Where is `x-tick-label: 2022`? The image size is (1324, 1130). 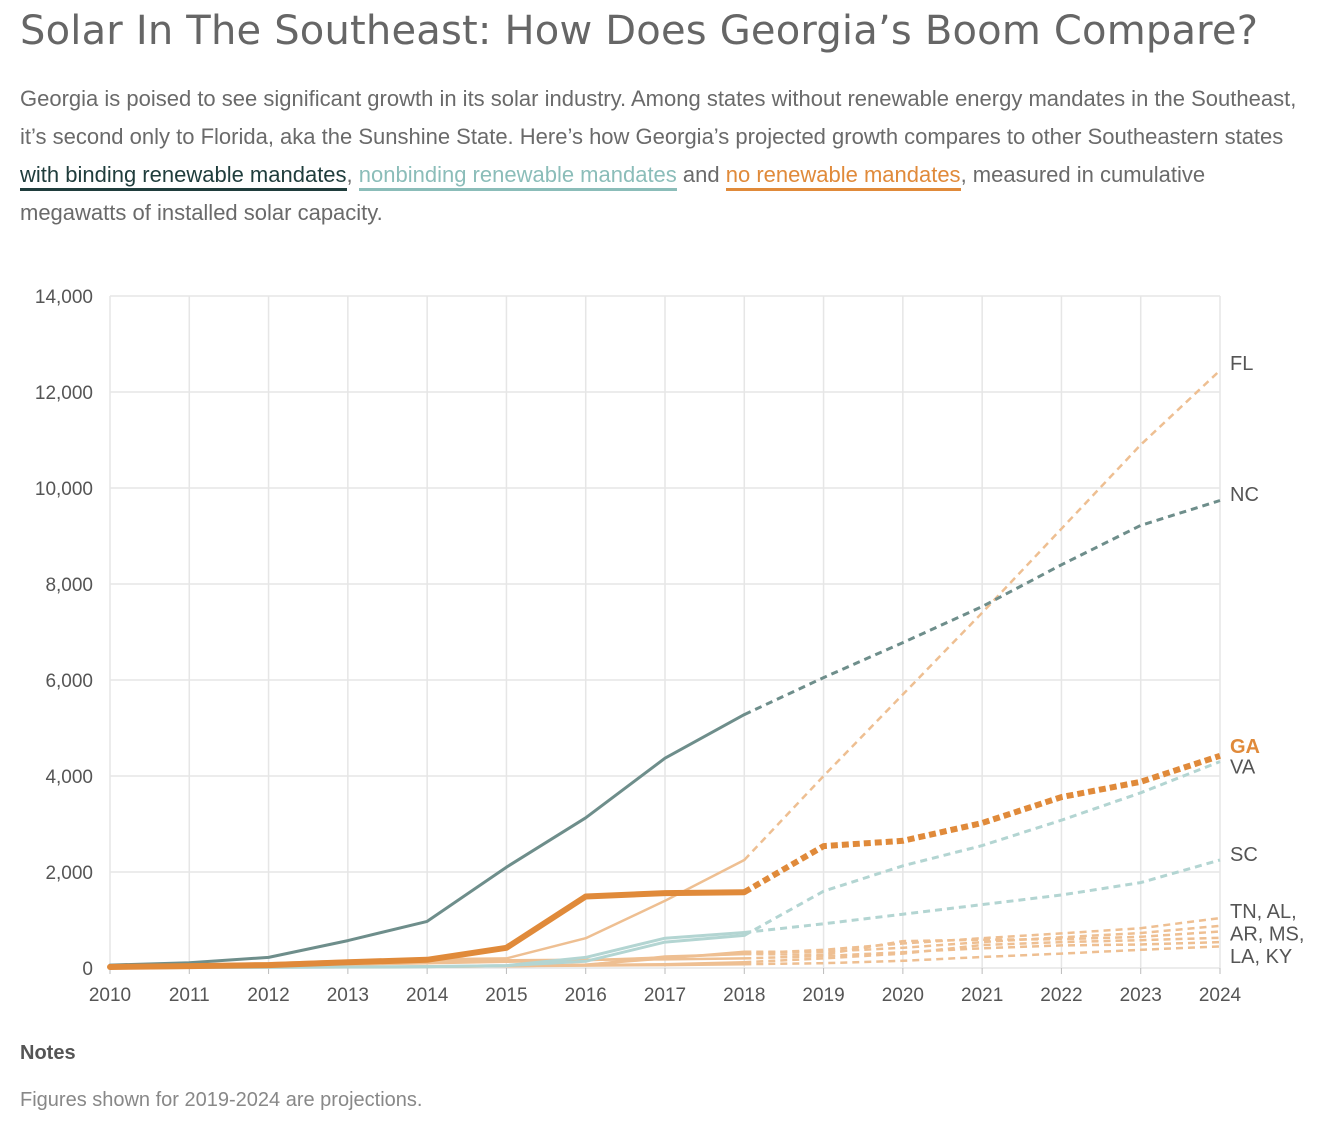 x-tick-label: 2022 is located at coordinates (1061, 995).